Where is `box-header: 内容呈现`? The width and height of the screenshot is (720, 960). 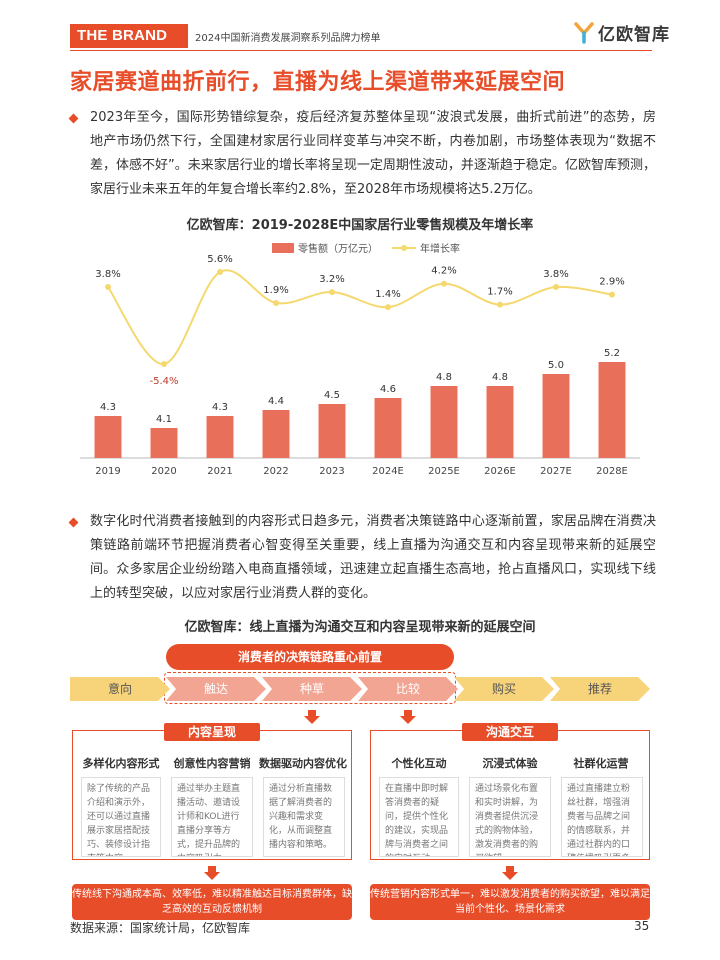
box-header: 内容呈现 is located at coordinates (212, 732).